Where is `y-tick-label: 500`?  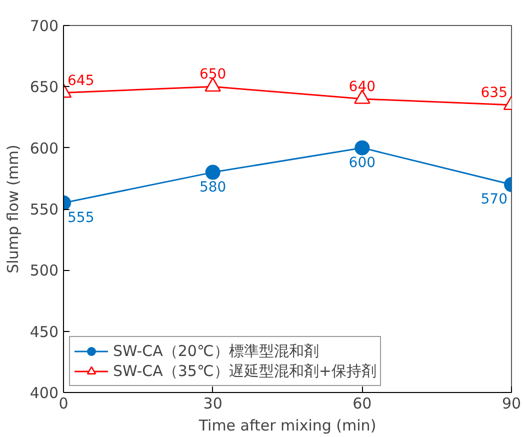
y-tick-label: 500 is located at coordinates (44, 271).